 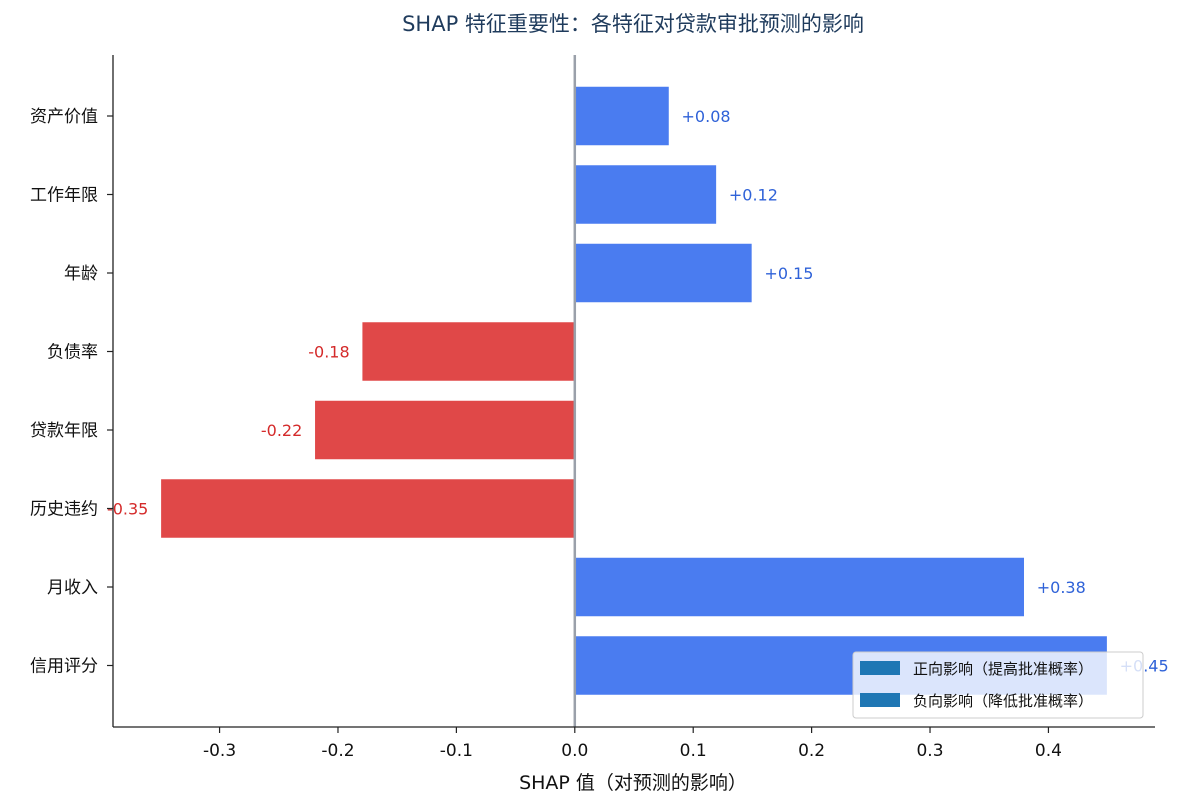 I want to click on y-tick-label: 年龄, so click(x=81, y=274).